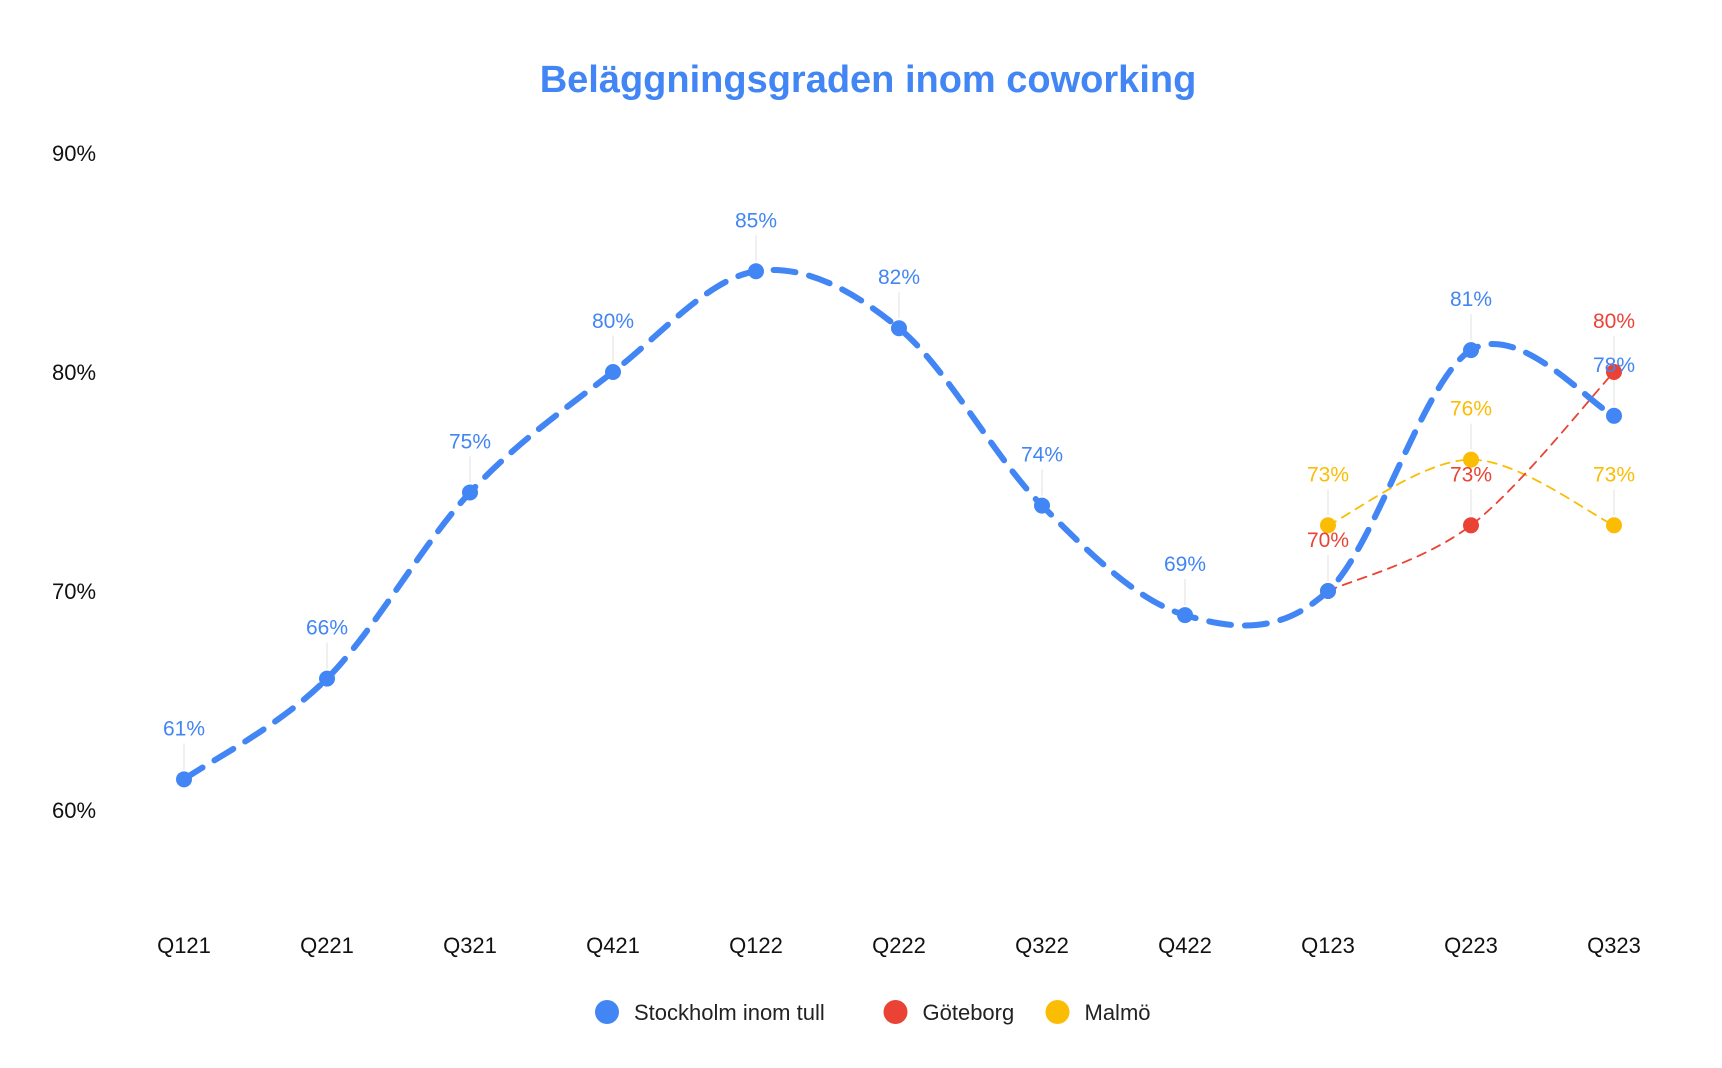 The width and height of the screenshot is (1722, 1068). What do you see at coordinates (74, 153) in the screenshot?
I see `y-tick-label: 90%` at bounding box center [74, 153].